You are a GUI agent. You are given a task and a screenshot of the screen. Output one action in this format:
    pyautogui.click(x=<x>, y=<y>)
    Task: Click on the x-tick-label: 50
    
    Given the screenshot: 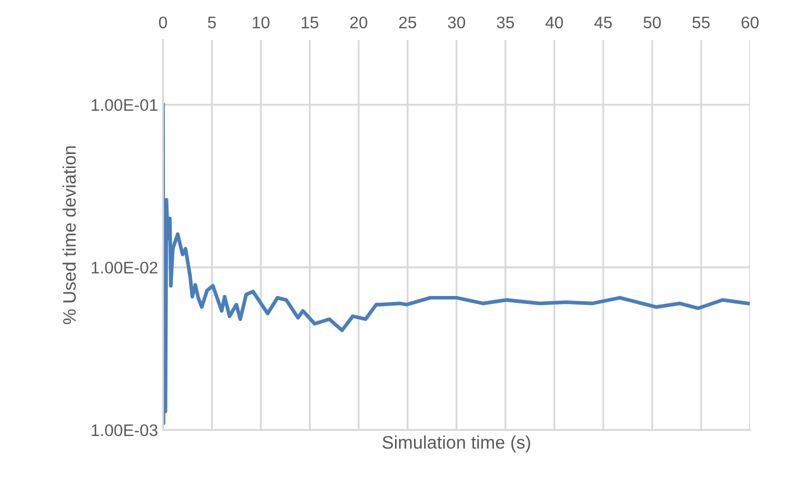 What is the action you would take?
    pyautogui.click(x=652, y=22)
    